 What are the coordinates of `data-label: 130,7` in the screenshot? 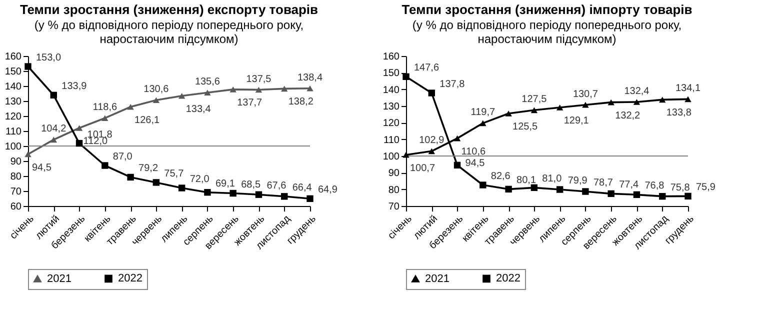 It's located at (585, 94).